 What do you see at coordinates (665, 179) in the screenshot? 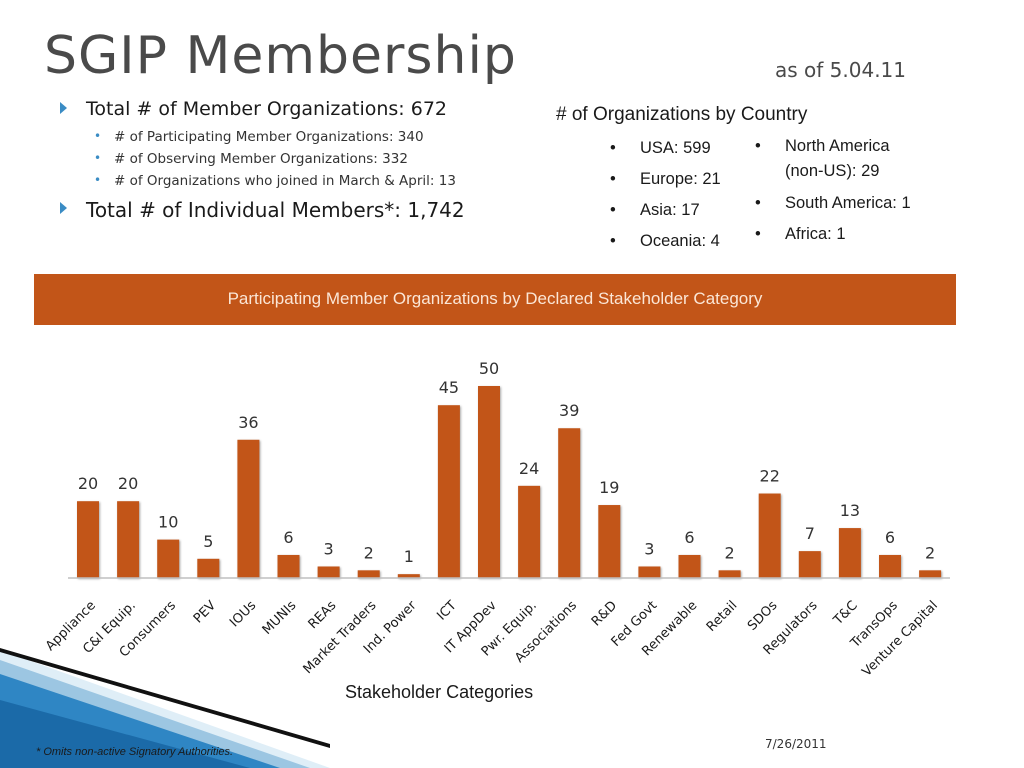
I see `country-item: • Europe: 21` at bounding box center [665, 179].